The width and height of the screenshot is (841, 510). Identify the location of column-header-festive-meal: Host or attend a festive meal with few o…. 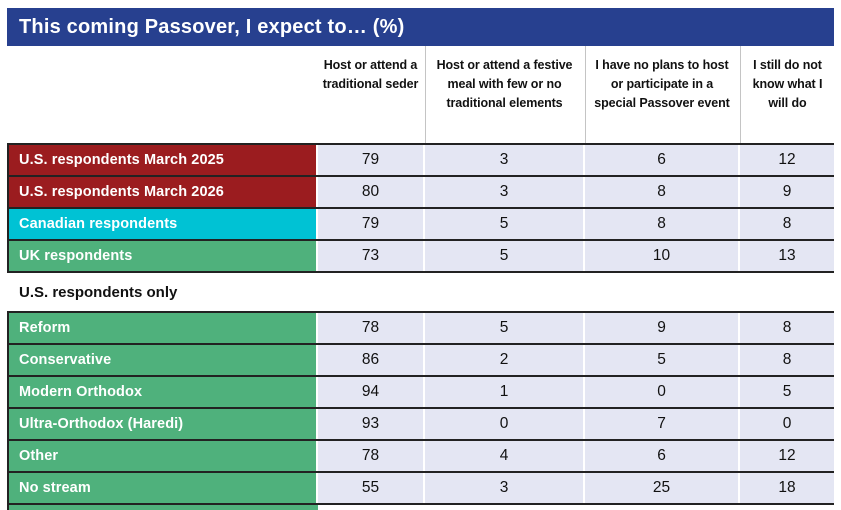
(504, 94).